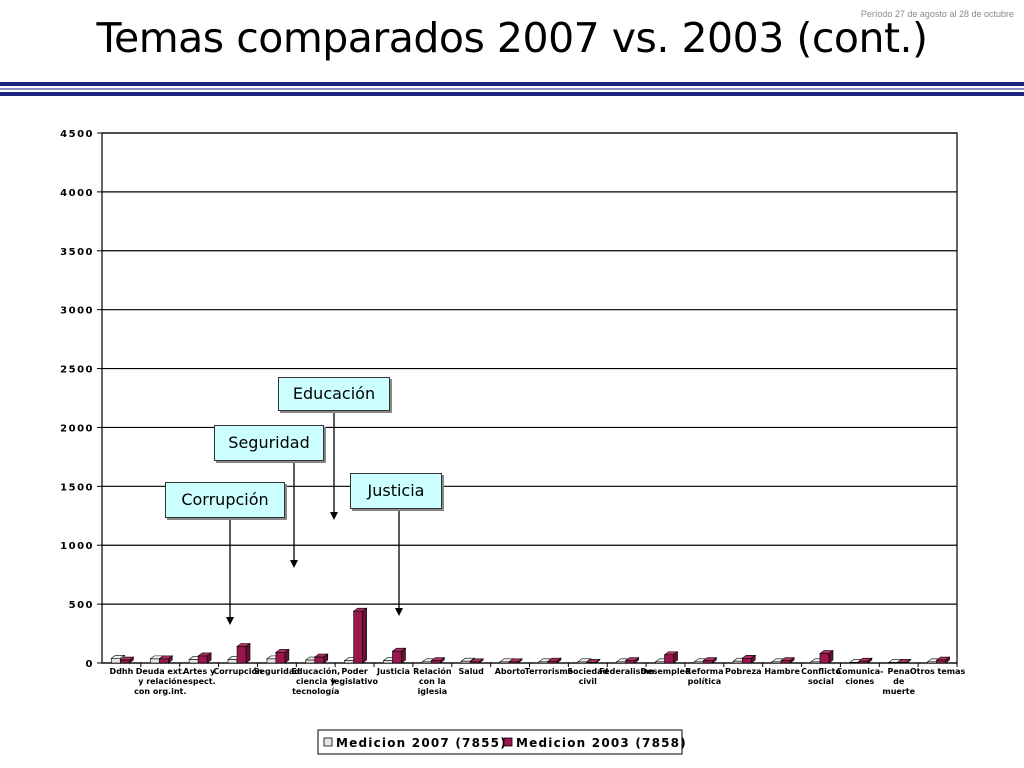 This screenshot has height=768, width=1024. I want to click on x-tick-label: Aborto, so click(510, 671).